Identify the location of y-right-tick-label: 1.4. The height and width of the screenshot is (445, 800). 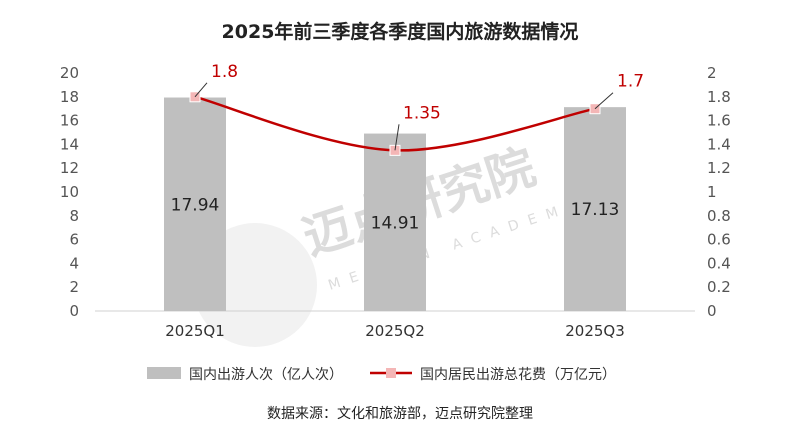
(719, 144).